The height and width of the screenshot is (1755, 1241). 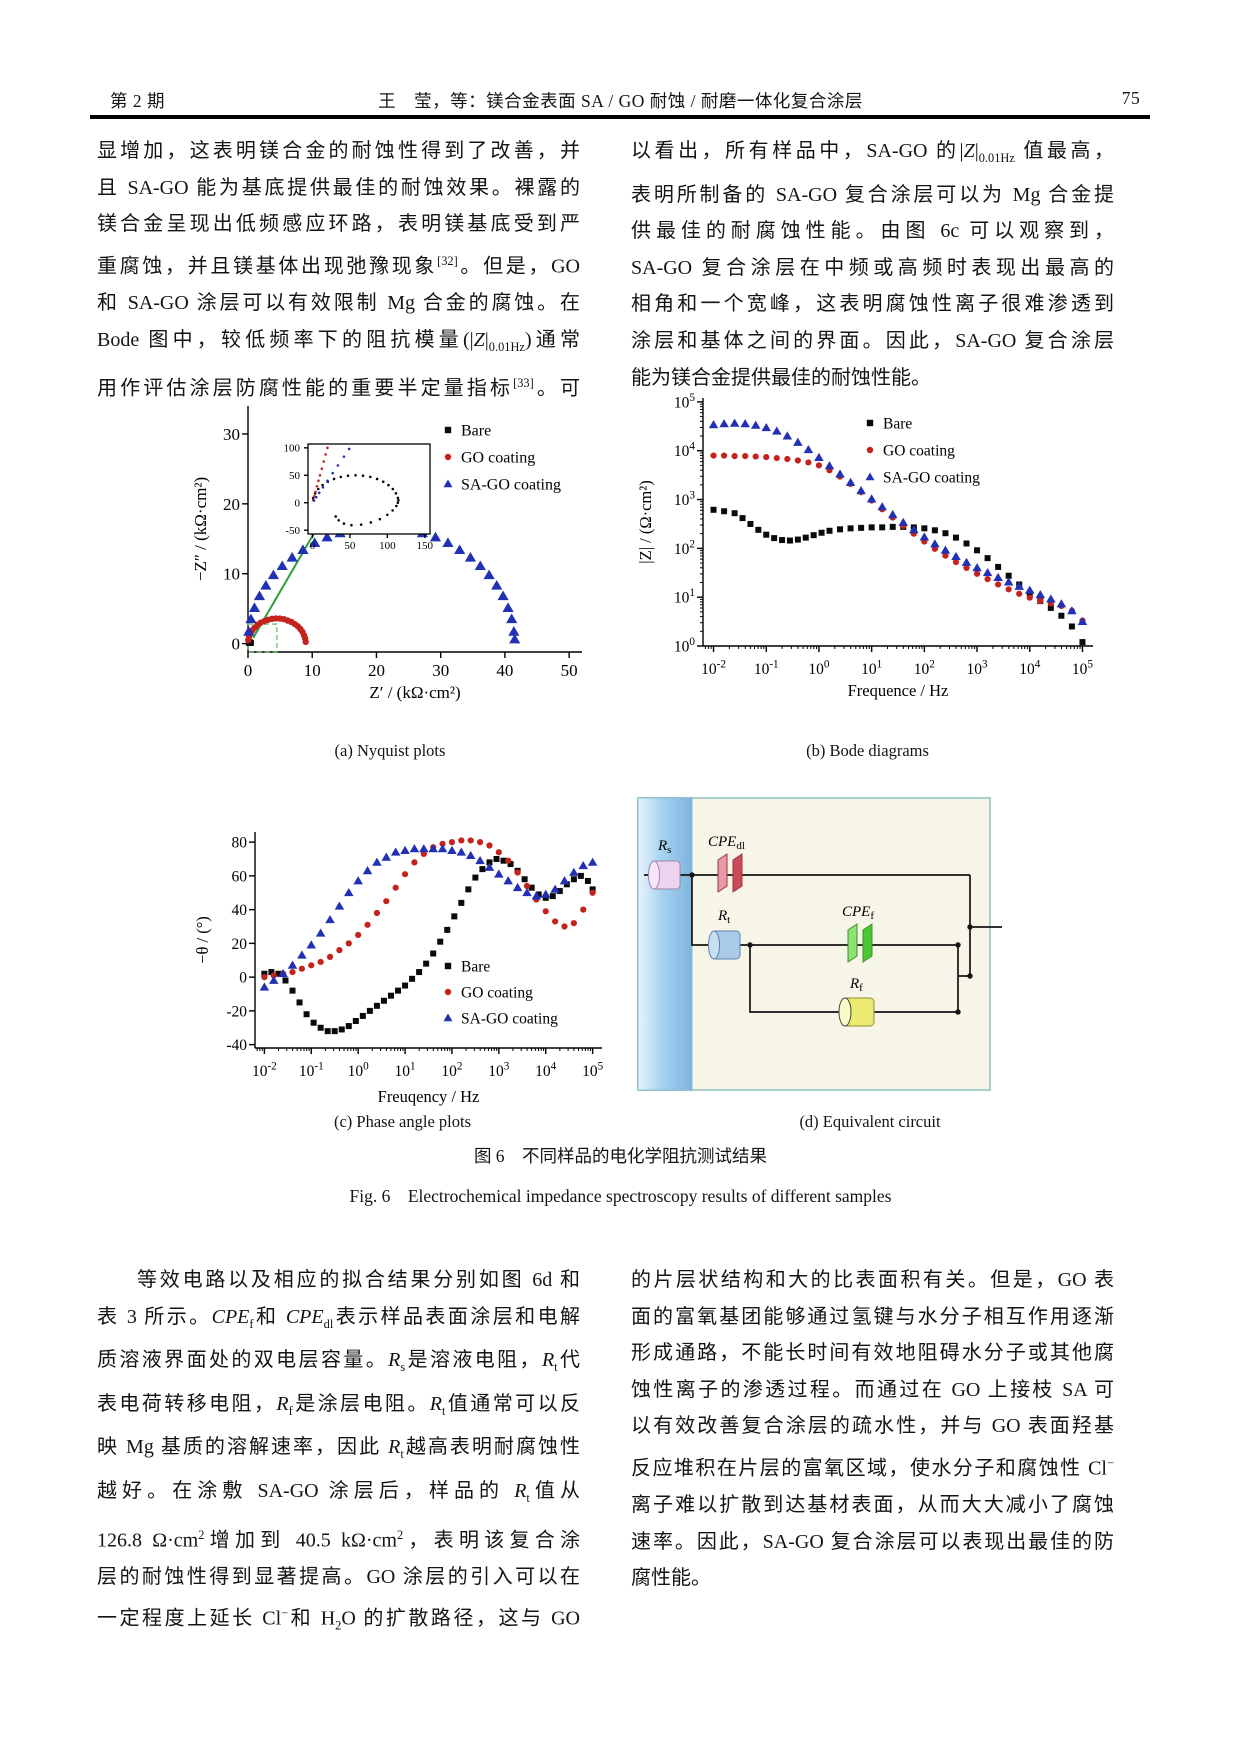 I want to click on text-line: 腐性能。, so click(x=671, y=1578).